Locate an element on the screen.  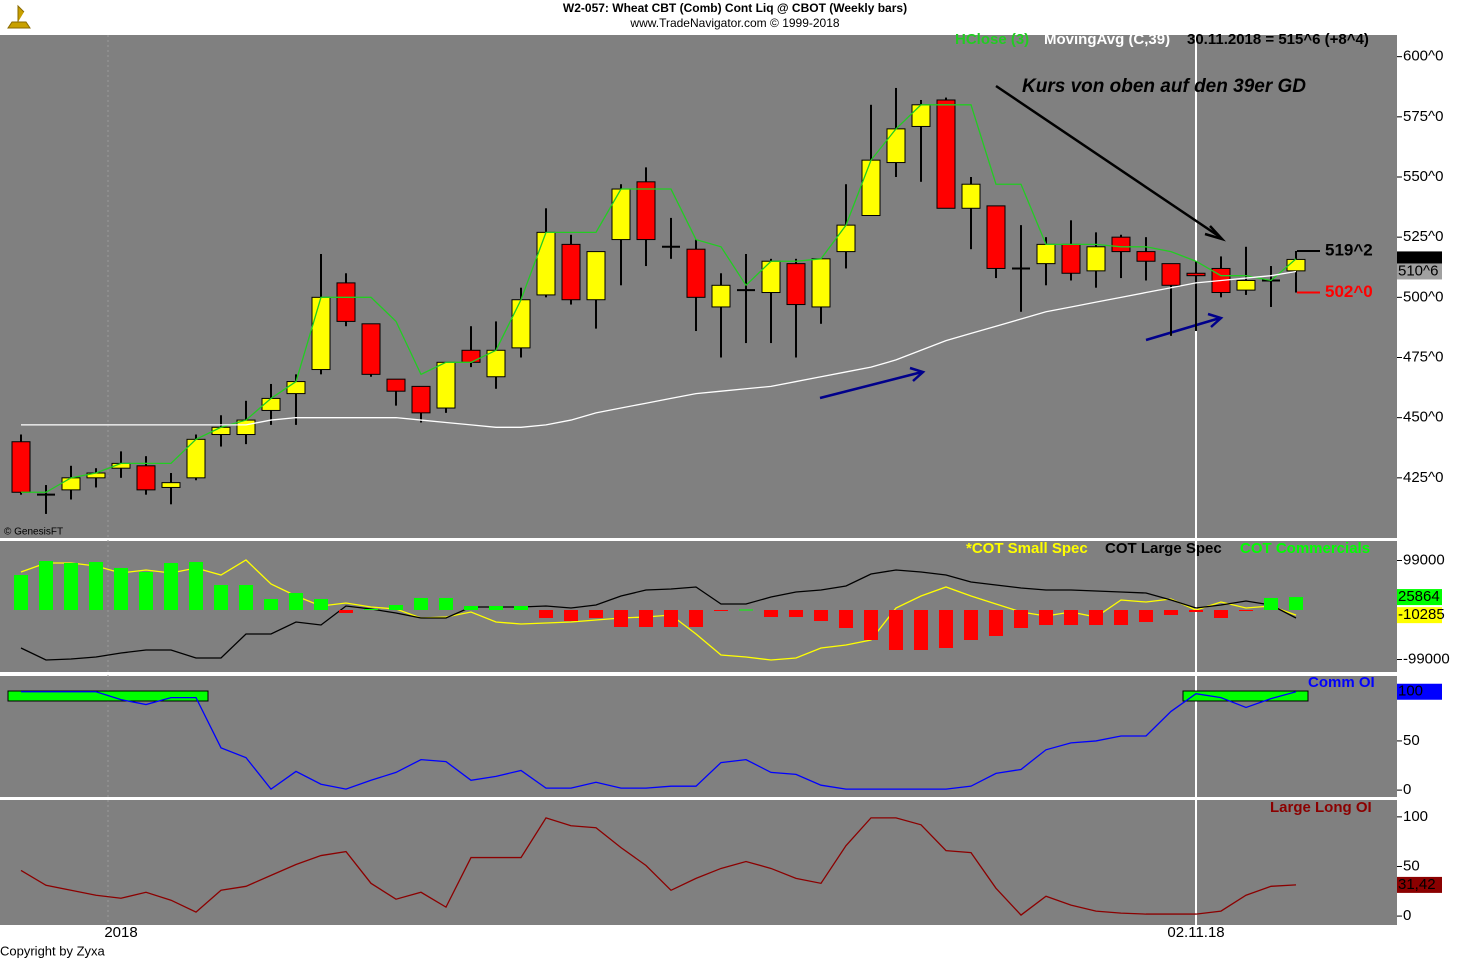
y-tick-label: 500^0 is located at coordinates (1423, 296).